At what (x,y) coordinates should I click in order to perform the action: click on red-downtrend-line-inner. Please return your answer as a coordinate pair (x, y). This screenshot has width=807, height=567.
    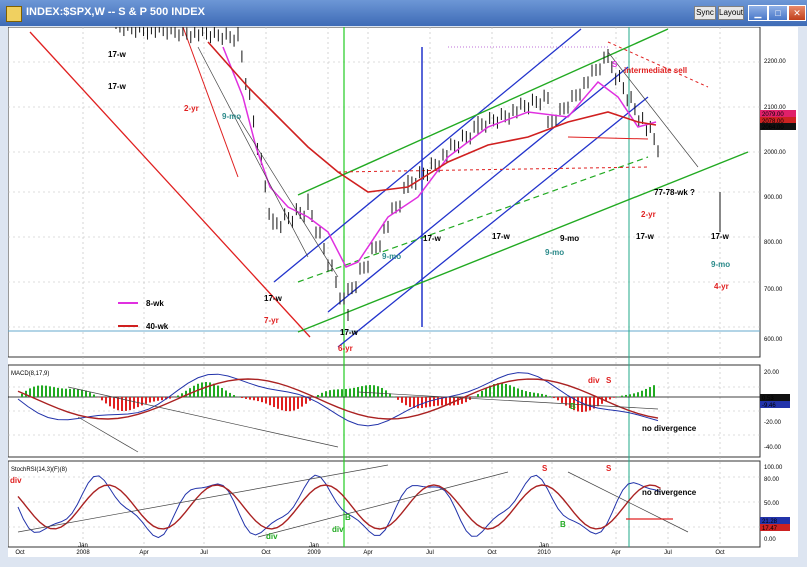
    Looking at the image, I should click on (210, 102).